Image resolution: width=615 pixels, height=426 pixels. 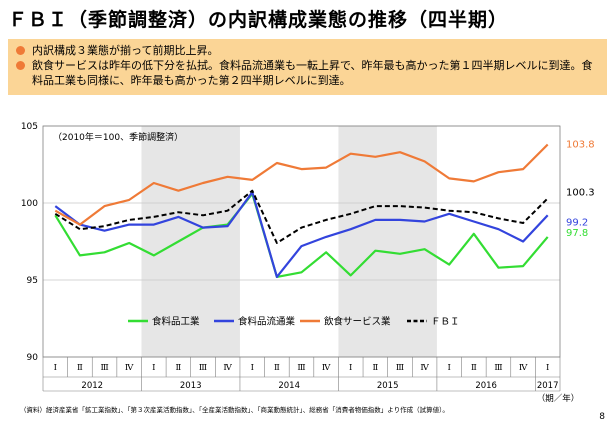 I want to click on axis-unit-label: （期／年）, so click(x=558, y=398).